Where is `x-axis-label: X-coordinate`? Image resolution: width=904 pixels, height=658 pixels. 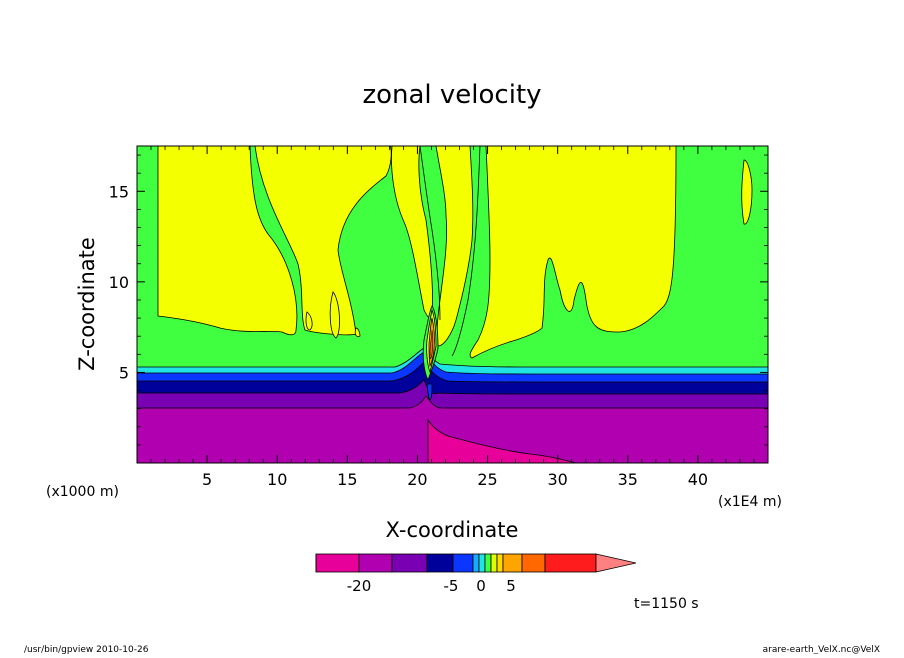 x-axis-label: X-coordinate is located at coordinates (452, 530).